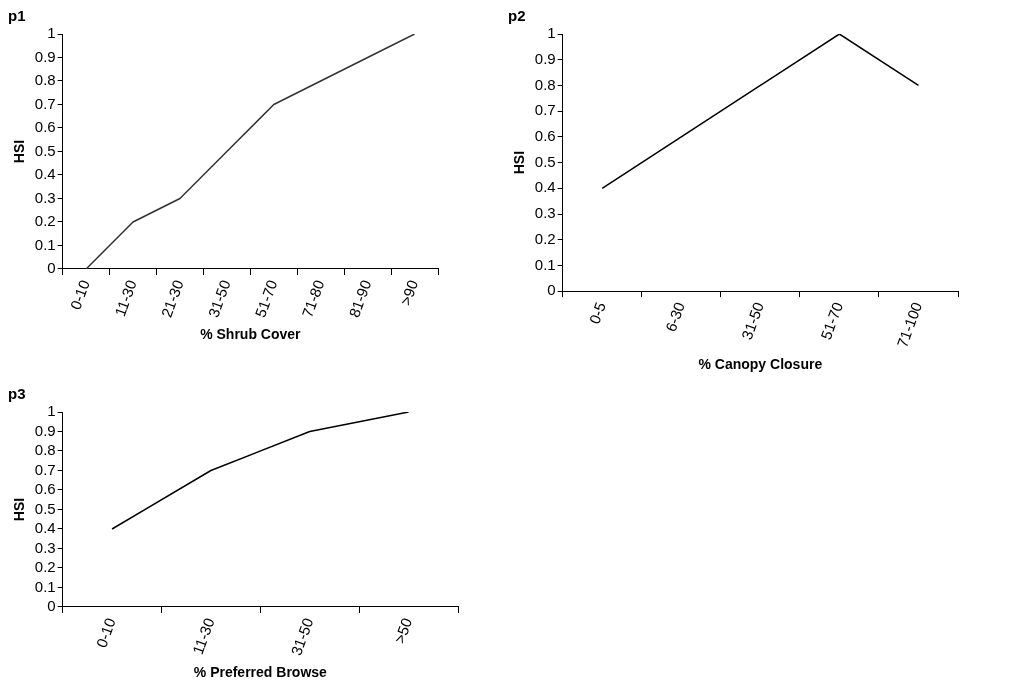 Image resolution: width=1016 pixels, height=690 pixels. I want to click on x-tick-label: 6-30, so click(674, 316).